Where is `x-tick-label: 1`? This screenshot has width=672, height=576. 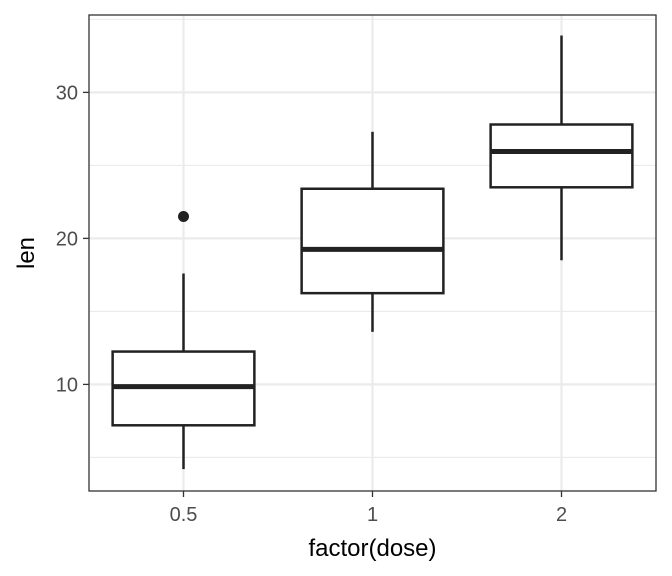
x-tick-label: 1 is located at coordinates (372, 515).